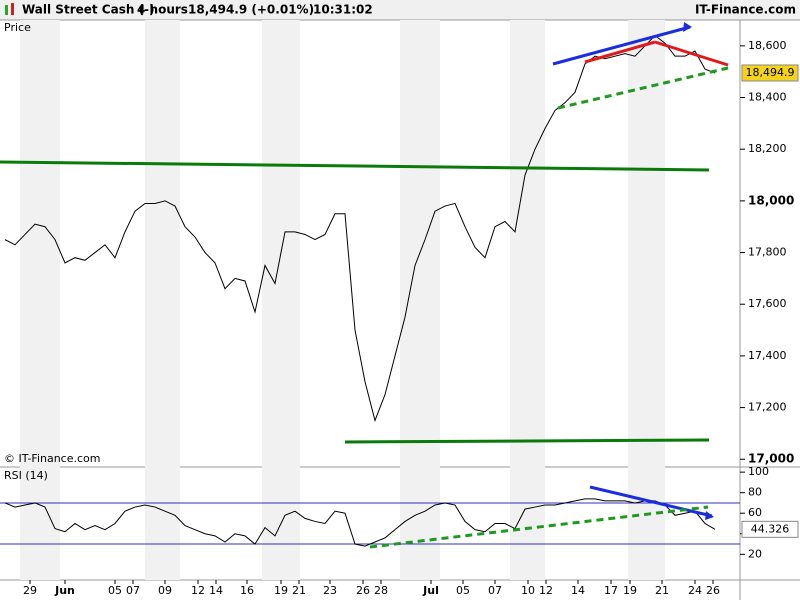  Describe the element at coordinates (430, 590) in the screenshot. I see `x-tick-label: Jul` at that location.